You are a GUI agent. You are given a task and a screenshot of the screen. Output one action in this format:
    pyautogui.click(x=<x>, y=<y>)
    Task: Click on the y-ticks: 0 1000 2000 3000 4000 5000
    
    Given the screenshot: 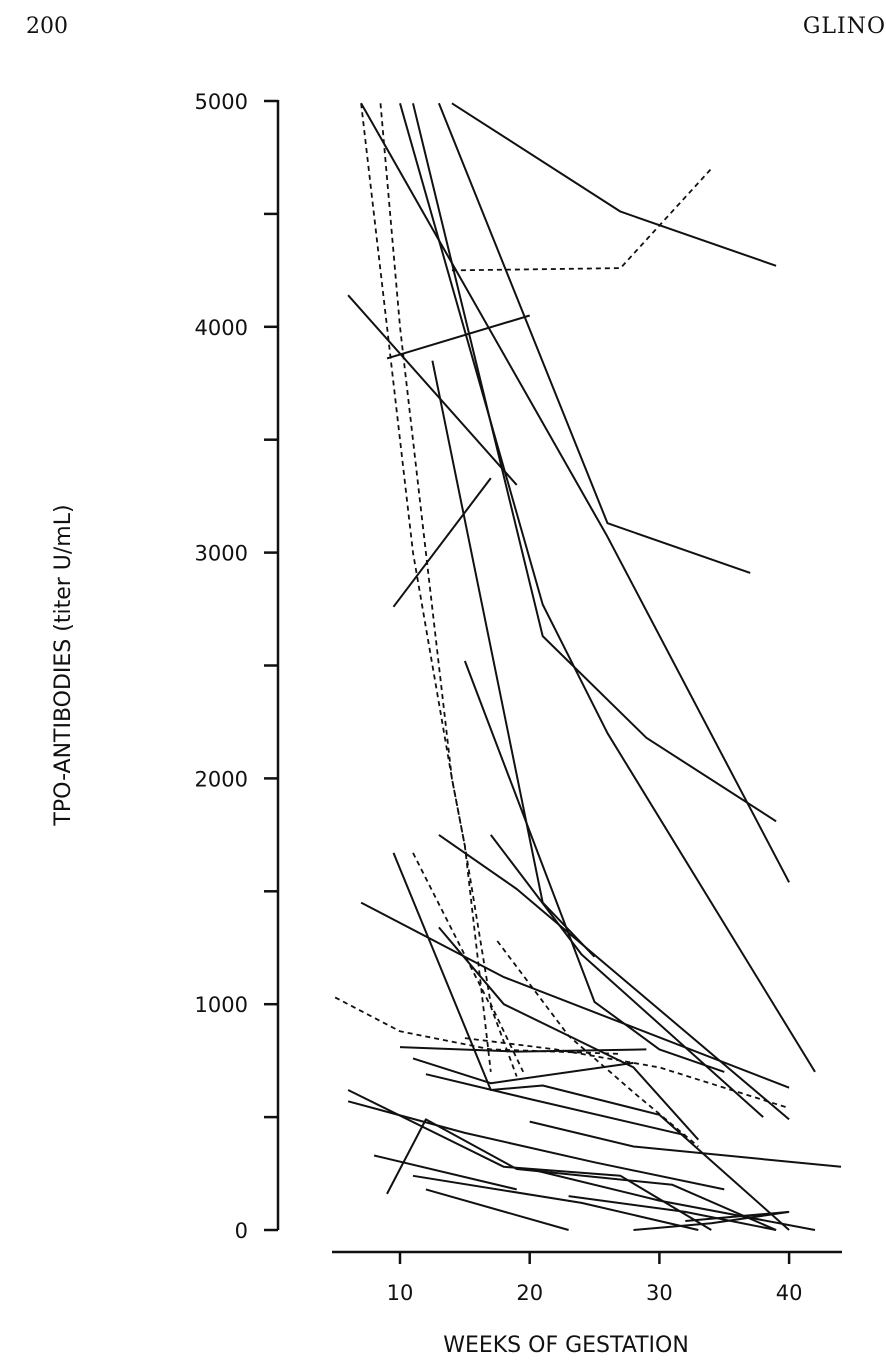 What is the action you would take?
    pyautogui.click(x=236, y=666)
    